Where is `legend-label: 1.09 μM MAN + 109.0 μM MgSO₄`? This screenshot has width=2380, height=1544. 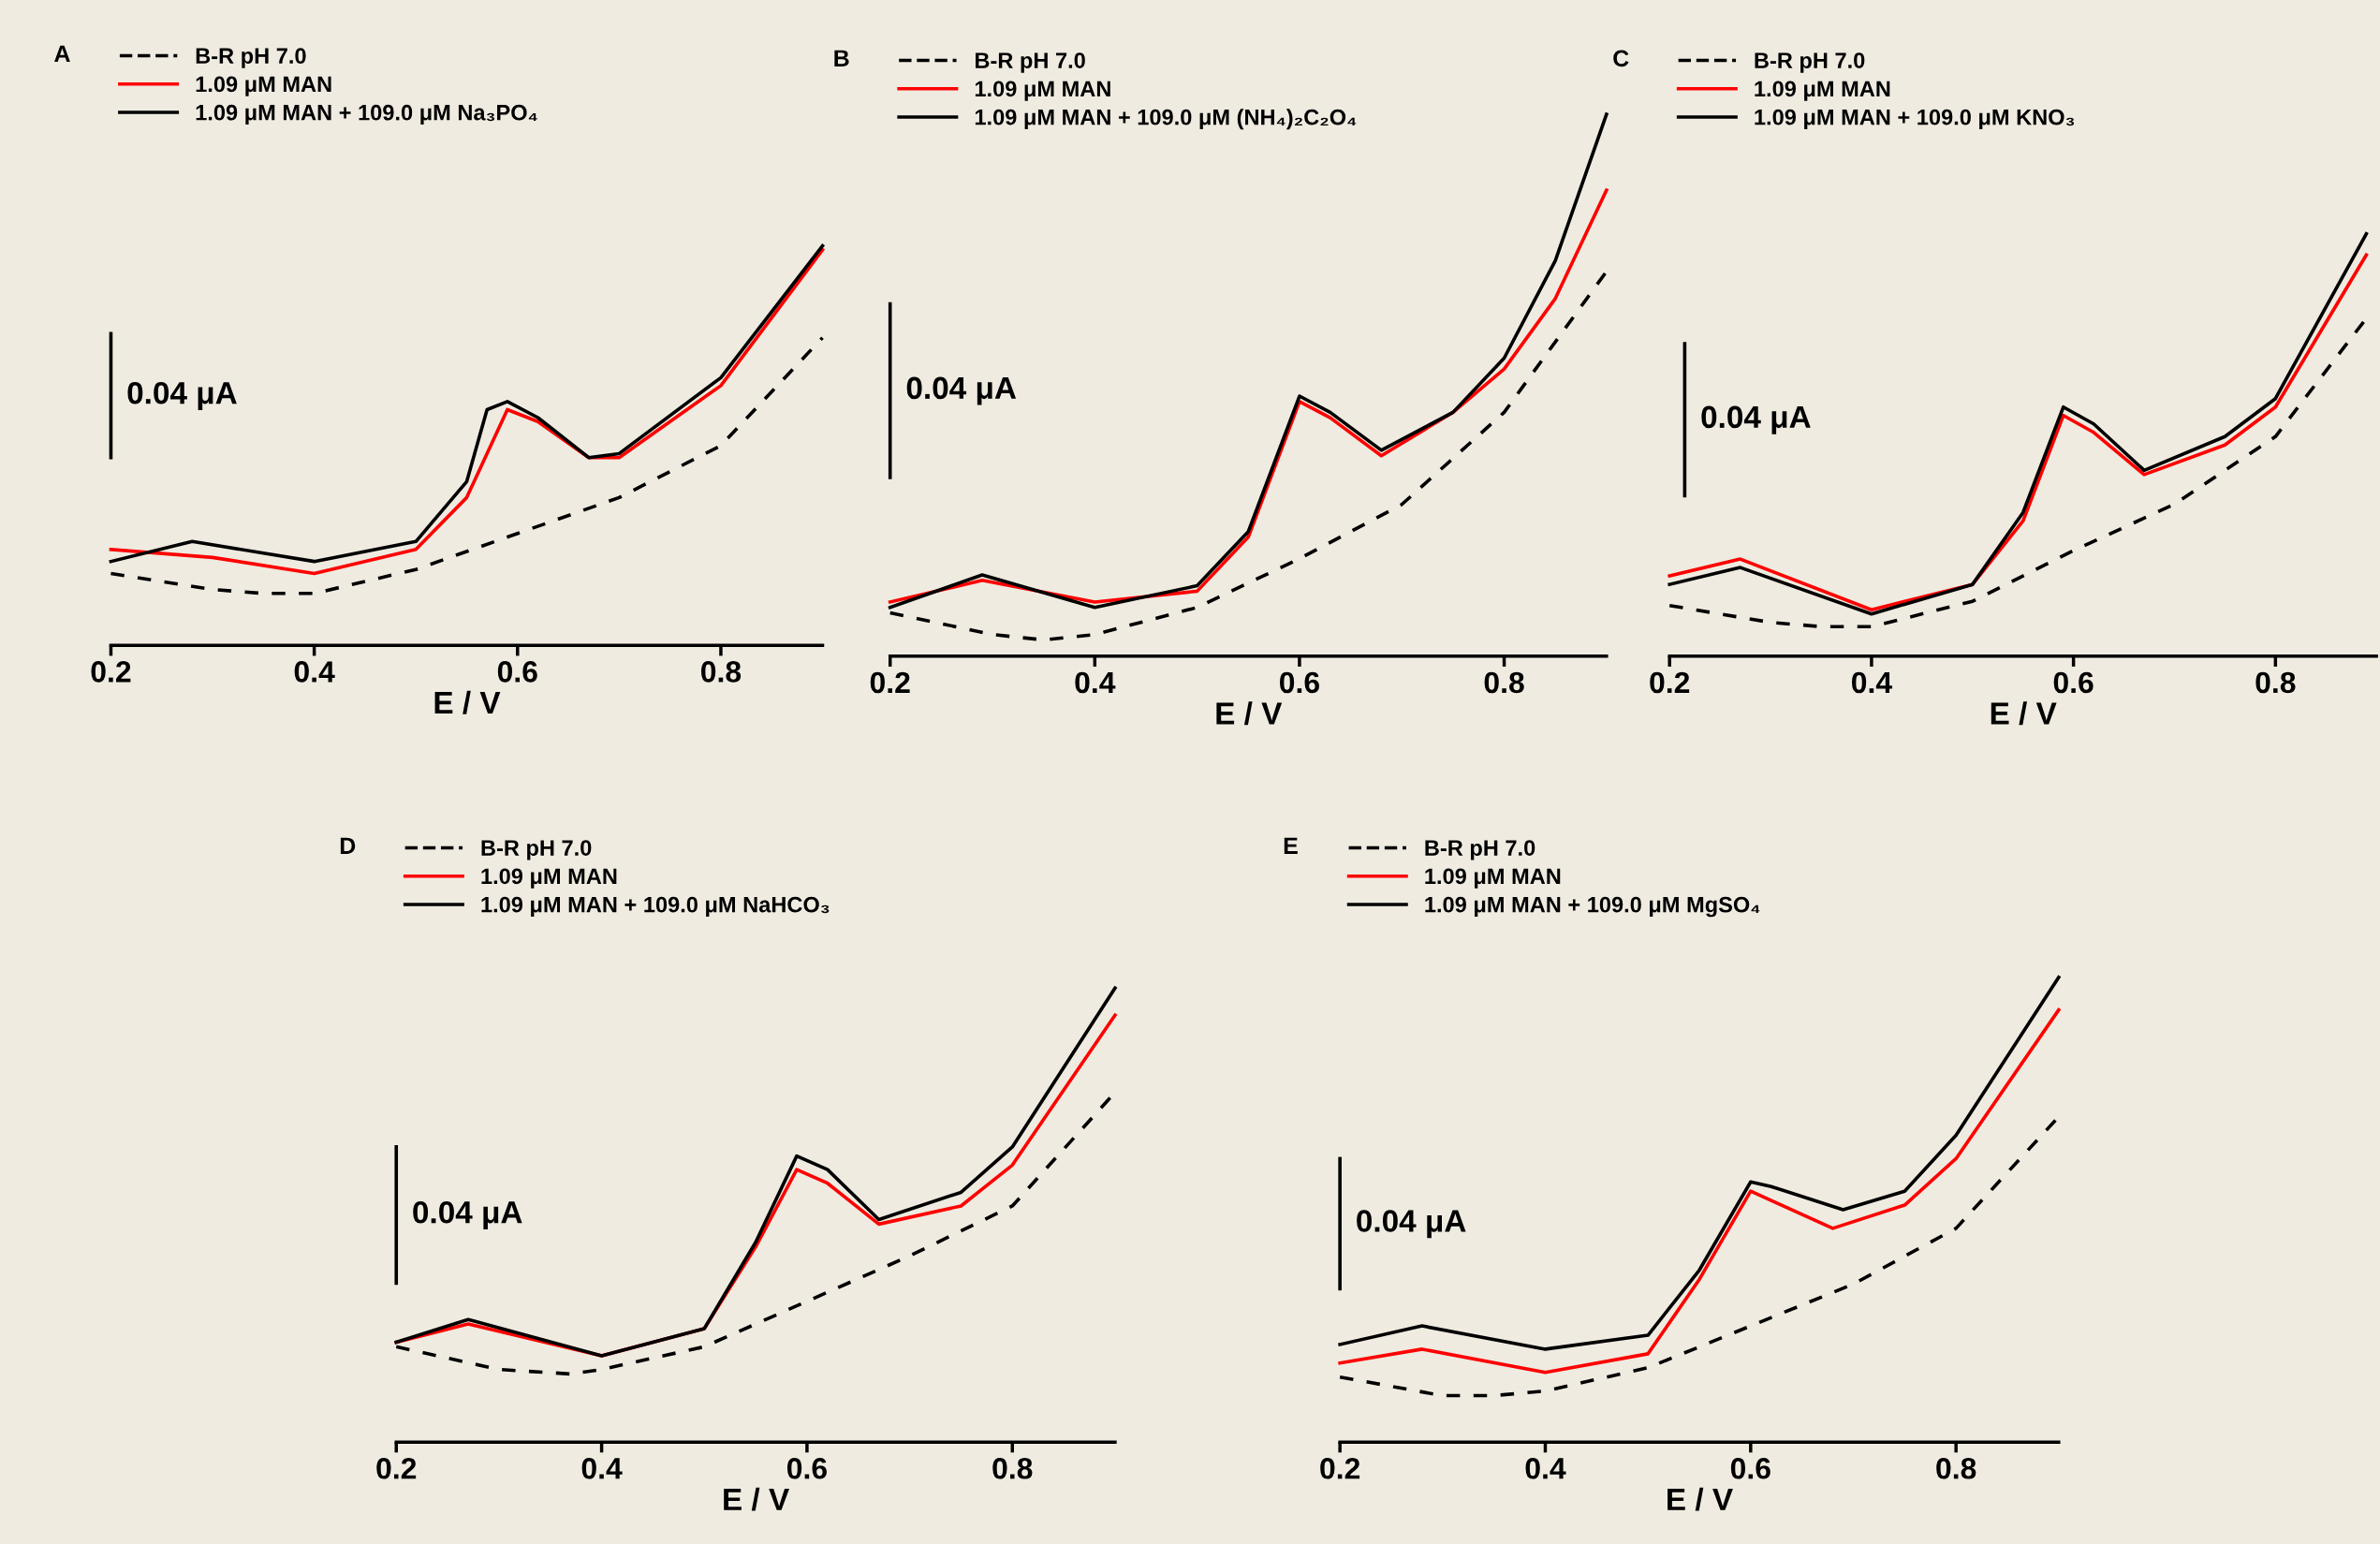 legend-label: 1.09 μM MAN + 109.0 μM MgSO₄ is located at coordinates (1592, 907).